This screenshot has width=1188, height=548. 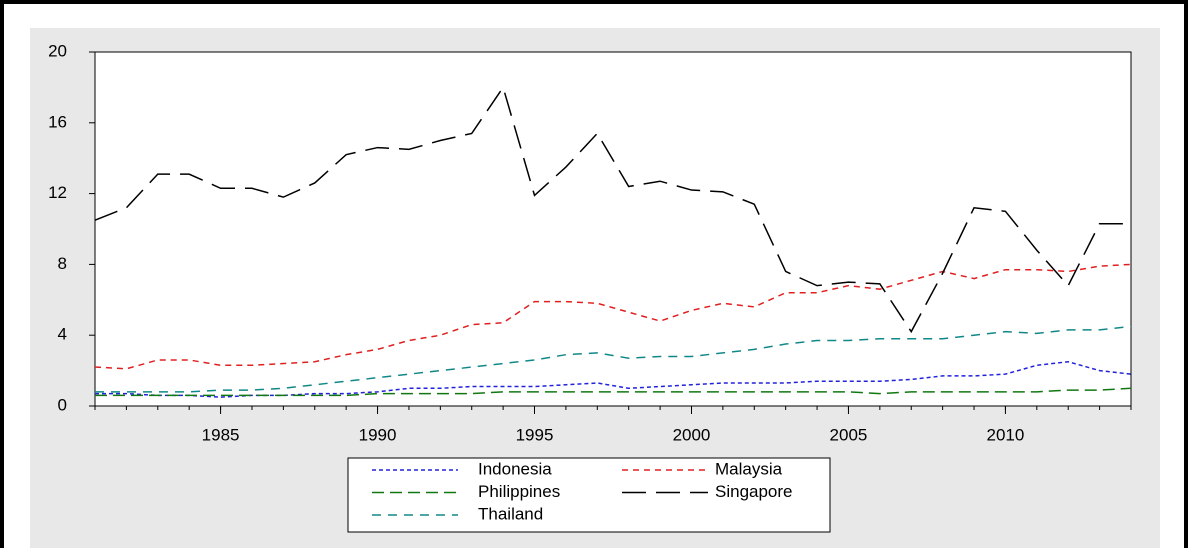 I want to click on legend-label: Philippines, so click(x=519, y=491).